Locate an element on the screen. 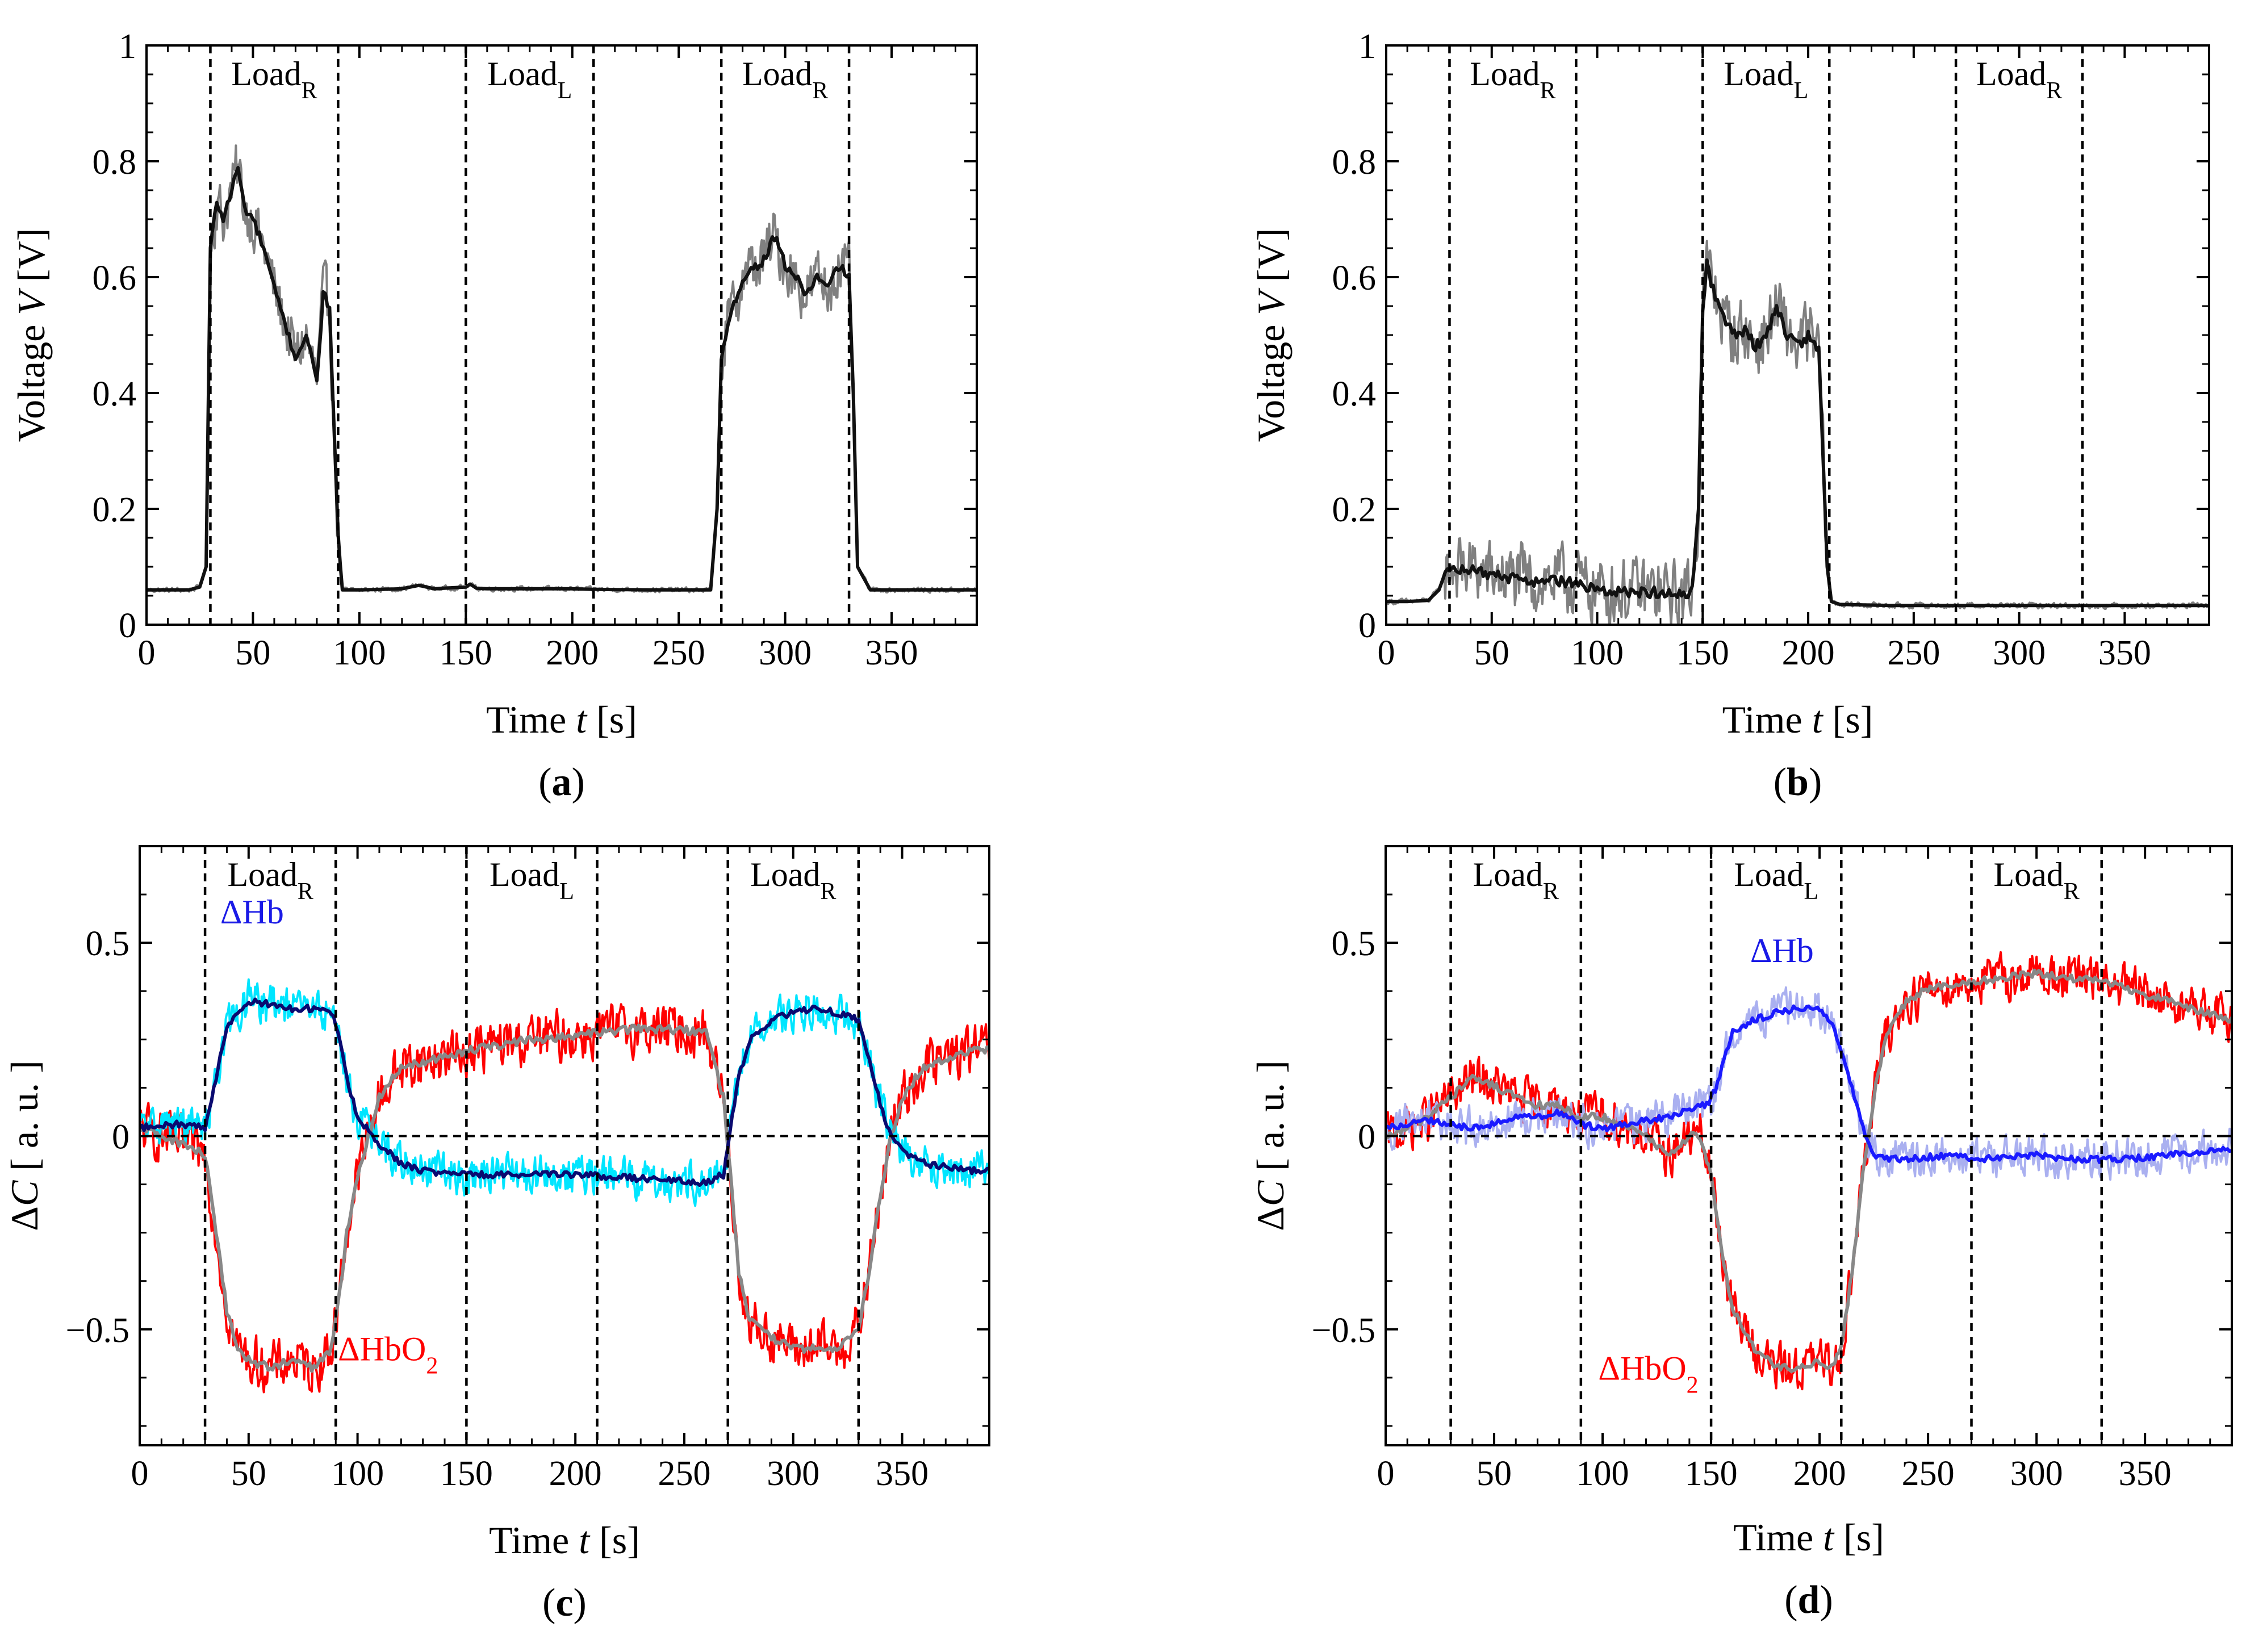  panel-caption: (c) is located at coordinates (564, 1603).